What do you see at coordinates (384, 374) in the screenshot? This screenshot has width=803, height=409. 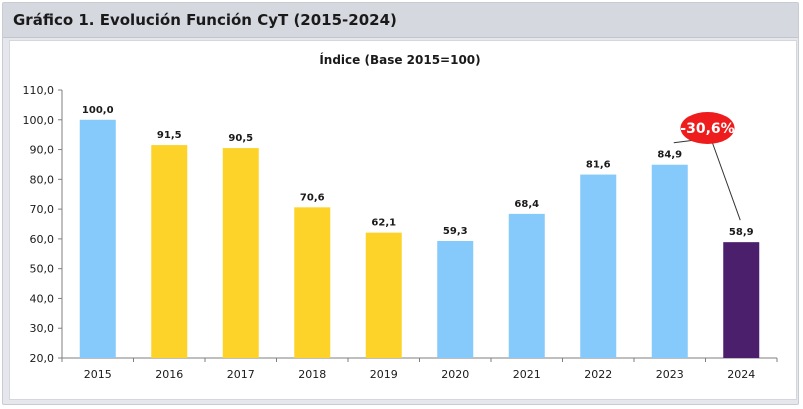 I see `x-tick-label: 2019` at bounding box center [384, 374].